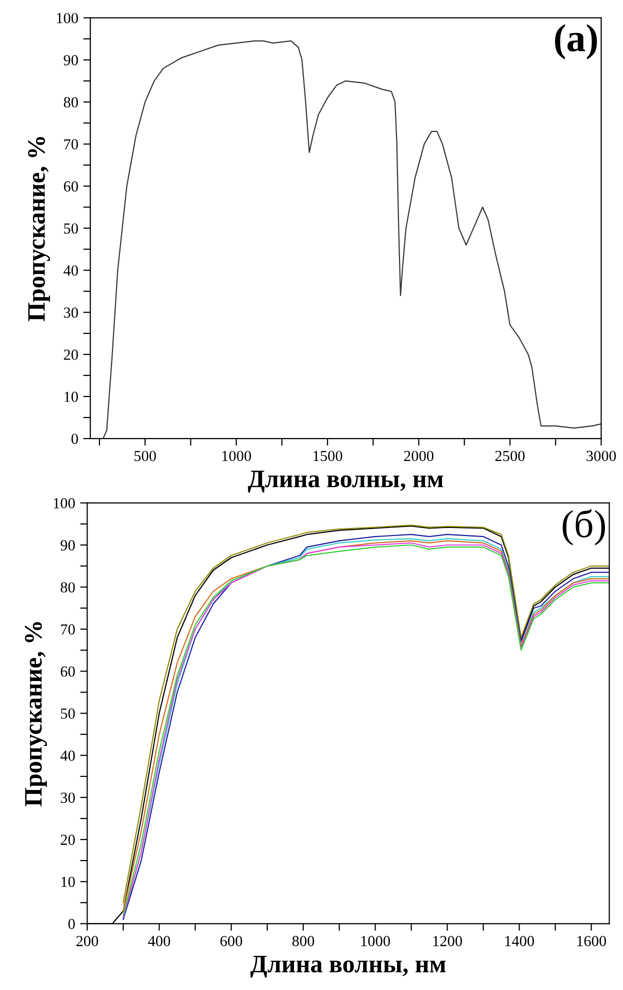 This screenshot has height=990, width=623. Describe the element at coordinates (231, 941) in the screenshot. I see `x-tick-label: 600` at that location.